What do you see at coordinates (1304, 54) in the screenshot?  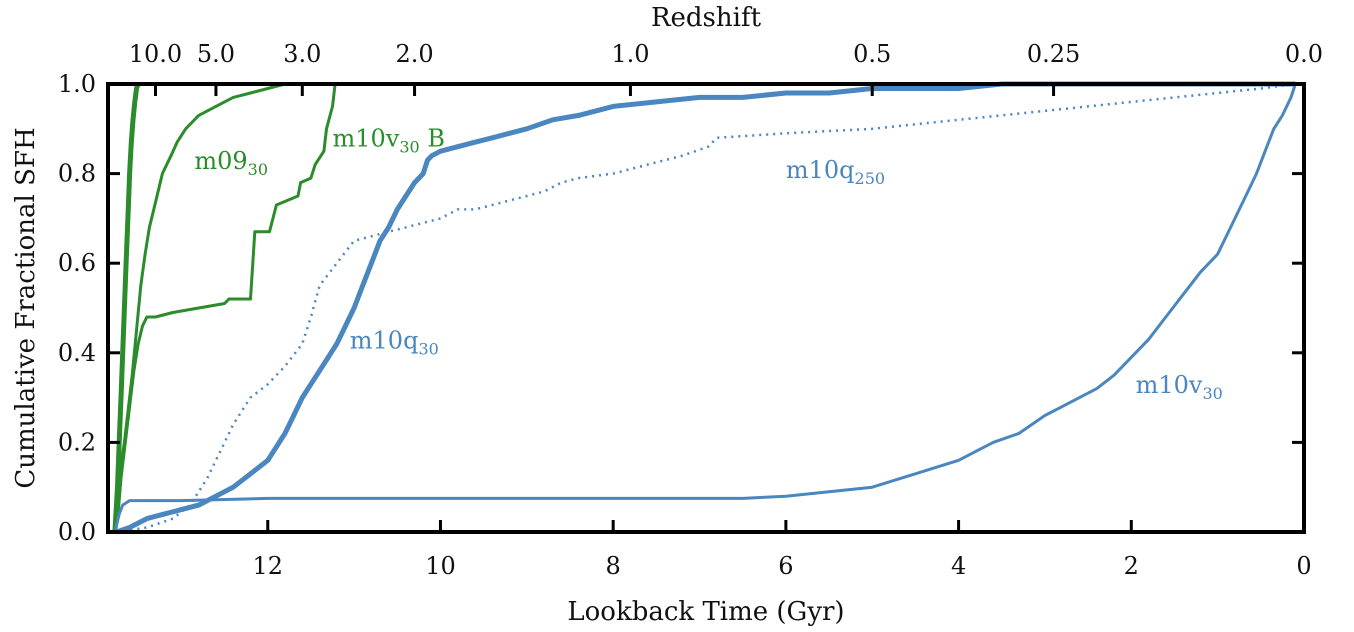 I see `redshift-tick-label: 0.0` at bounding box center [1304, 54].